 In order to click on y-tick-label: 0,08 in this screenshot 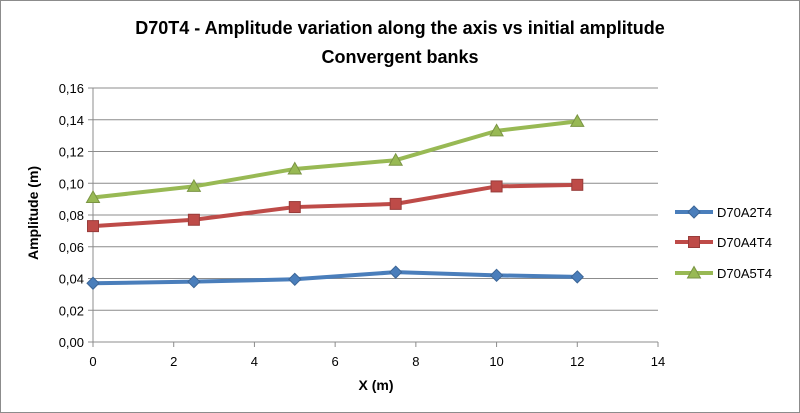, I will do `click(71, 215)`.